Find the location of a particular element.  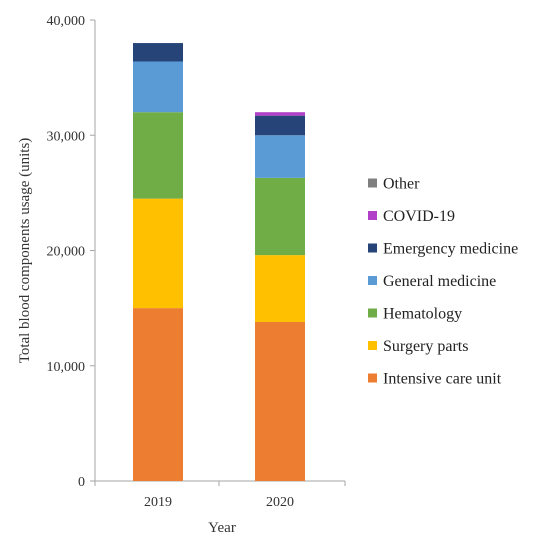

y-tick-label: 40,000 is located at coordinates (66, 21).